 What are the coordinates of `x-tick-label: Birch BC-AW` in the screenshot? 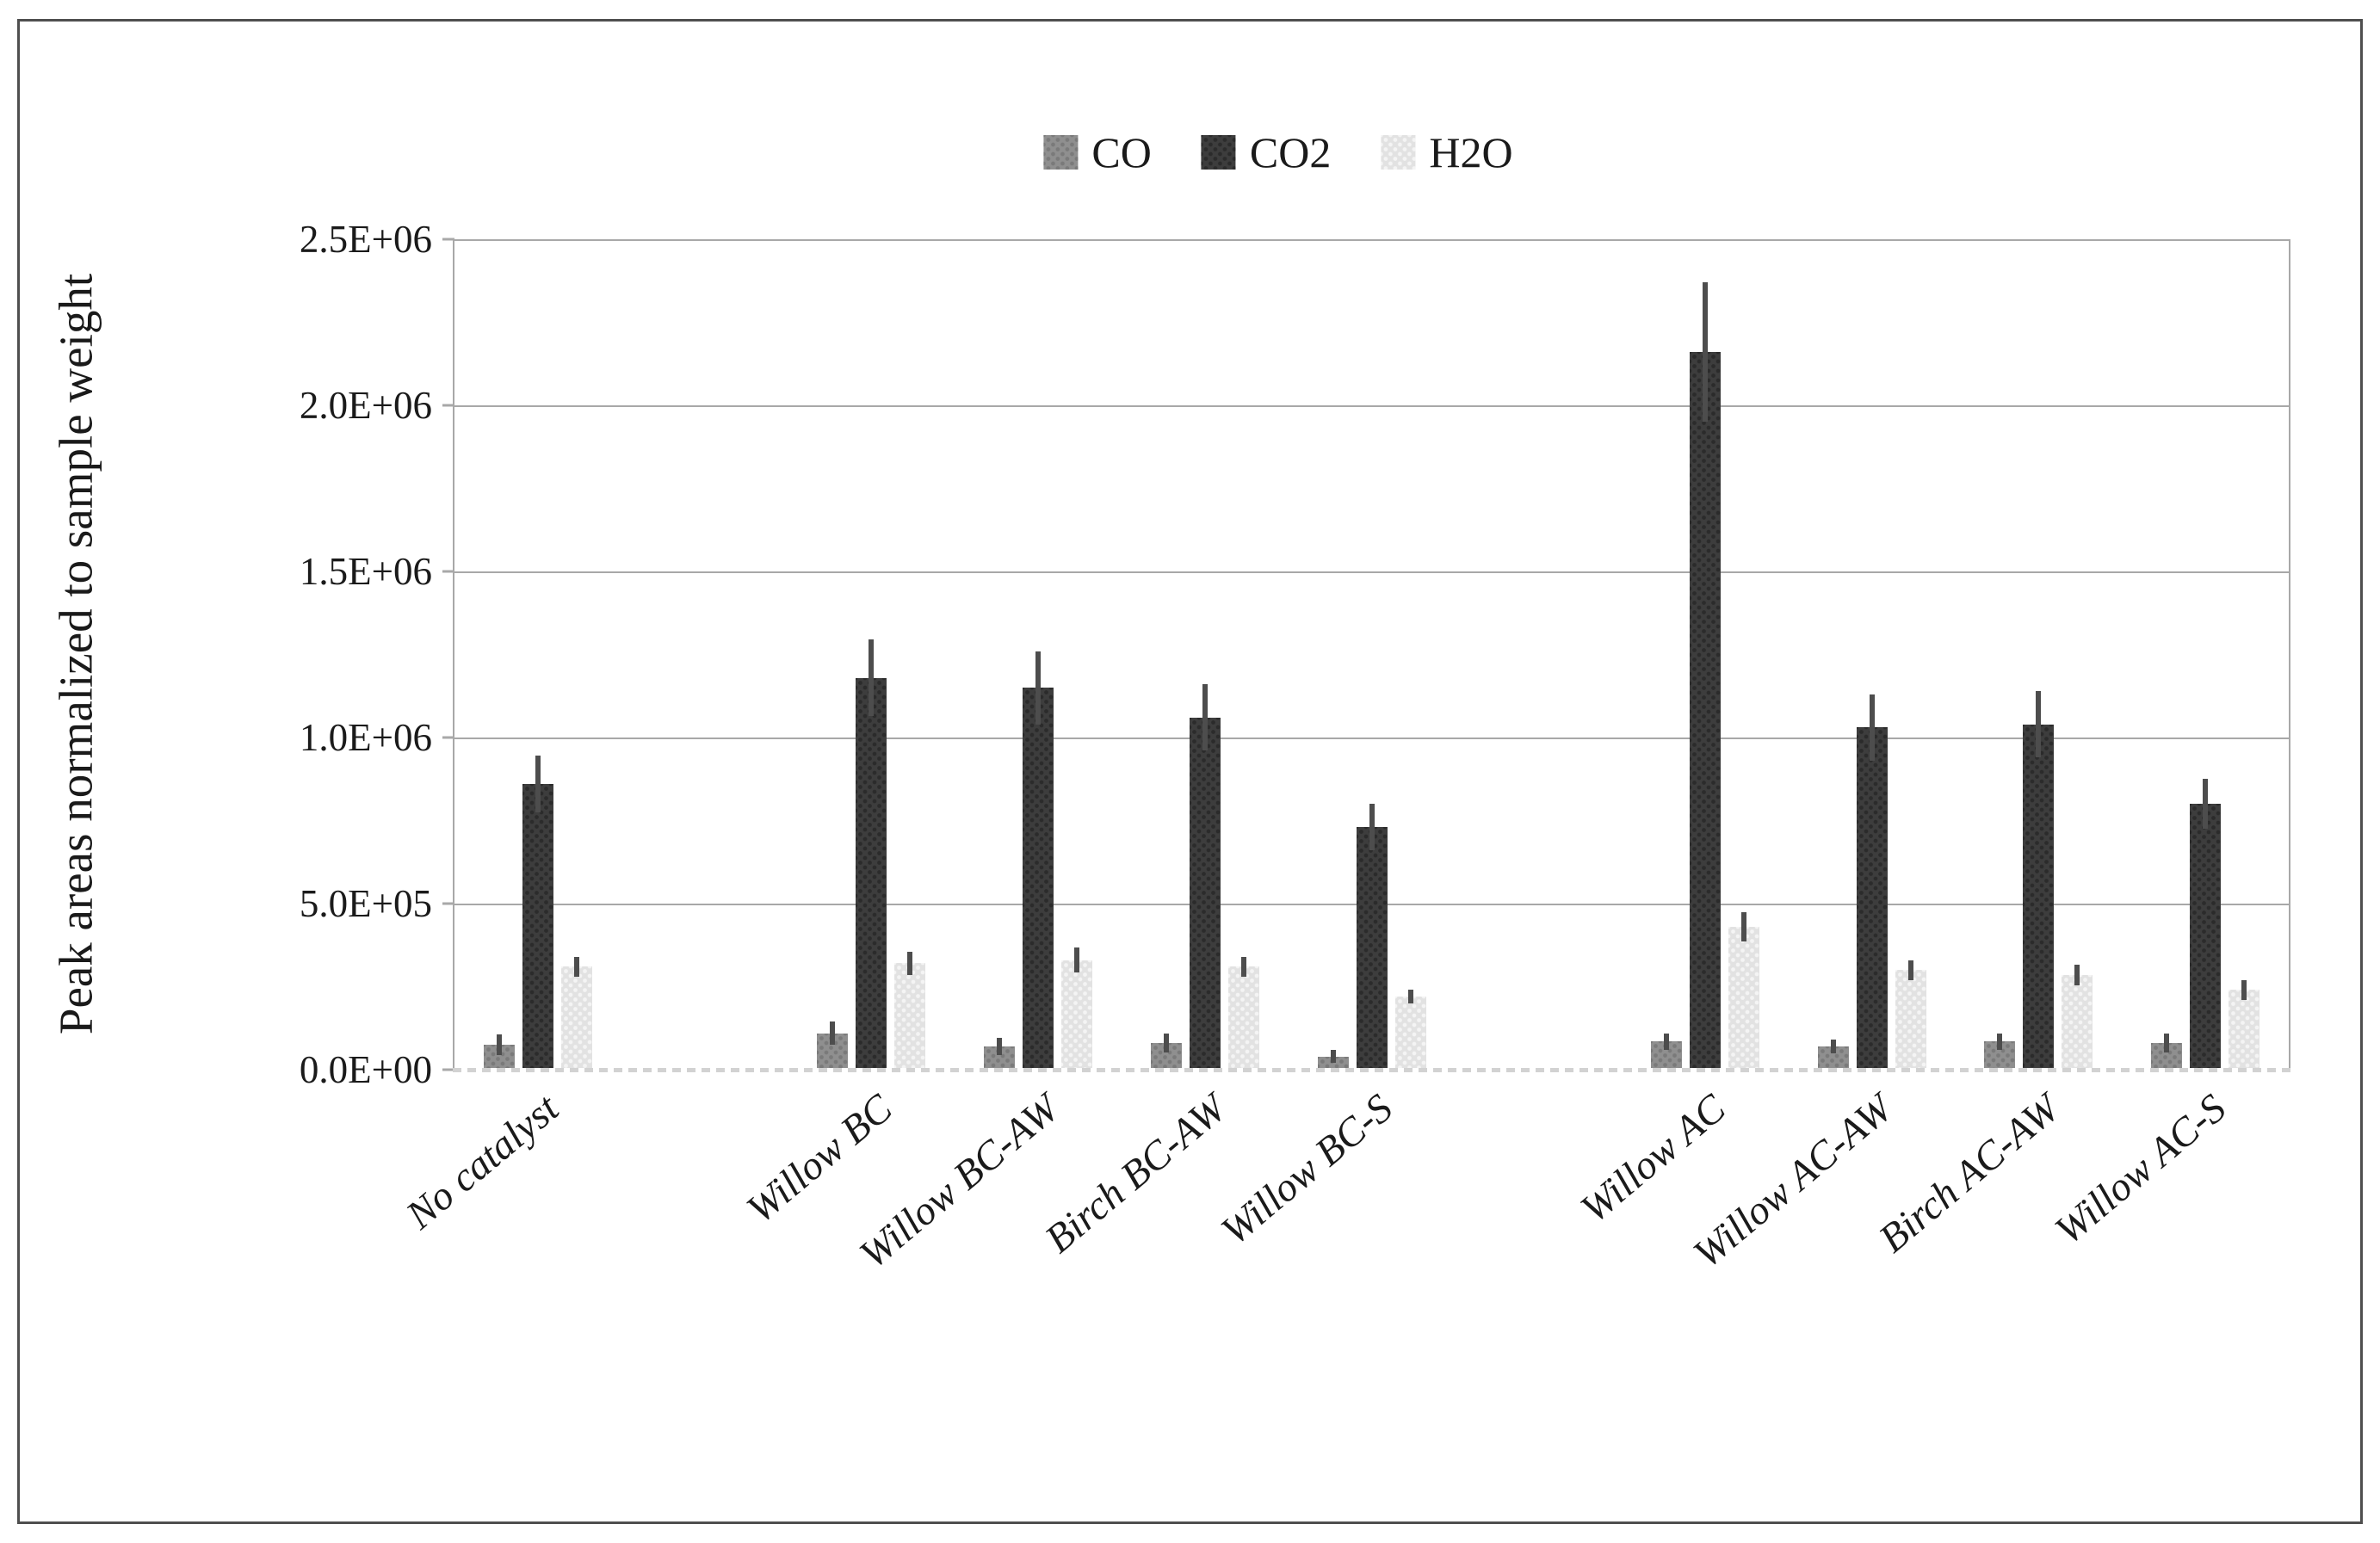 It's located at (1135, 1174).